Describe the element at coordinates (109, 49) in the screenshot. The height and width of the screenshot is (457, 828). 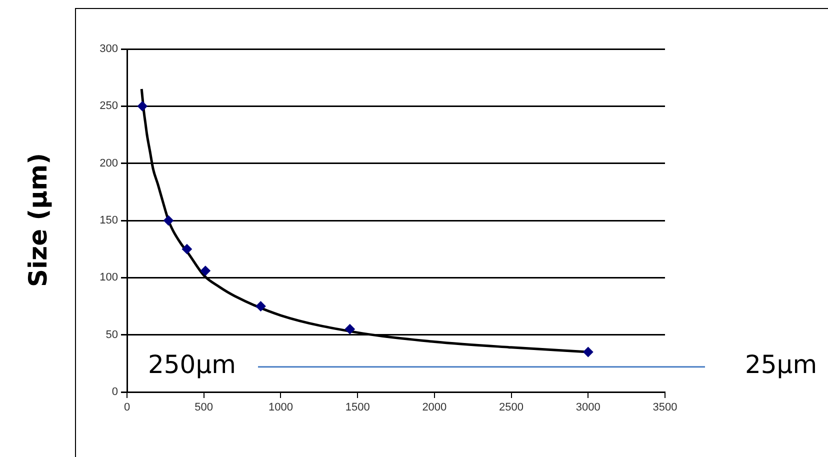
I see `y-tick-label: 300` at that location.